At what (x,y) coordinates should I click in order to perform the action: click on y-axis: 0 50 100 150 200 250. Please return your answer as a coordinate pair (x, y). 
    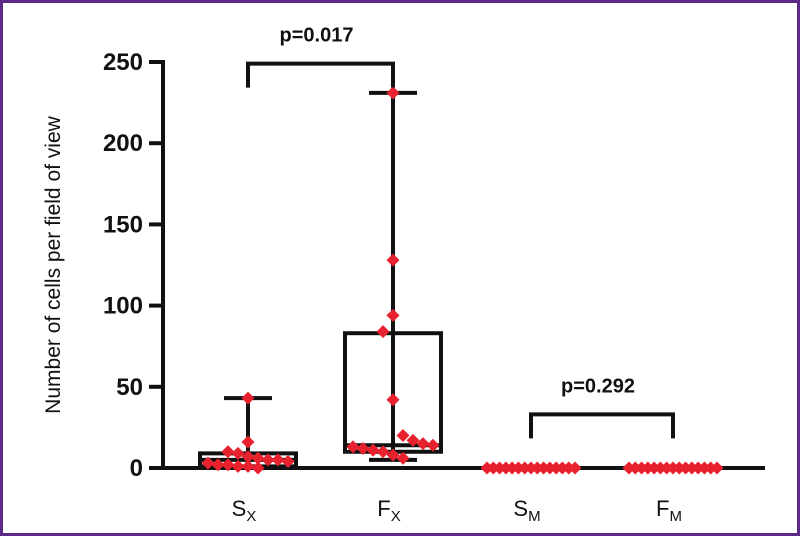
    Looking at the image, I should click on (134, 265).